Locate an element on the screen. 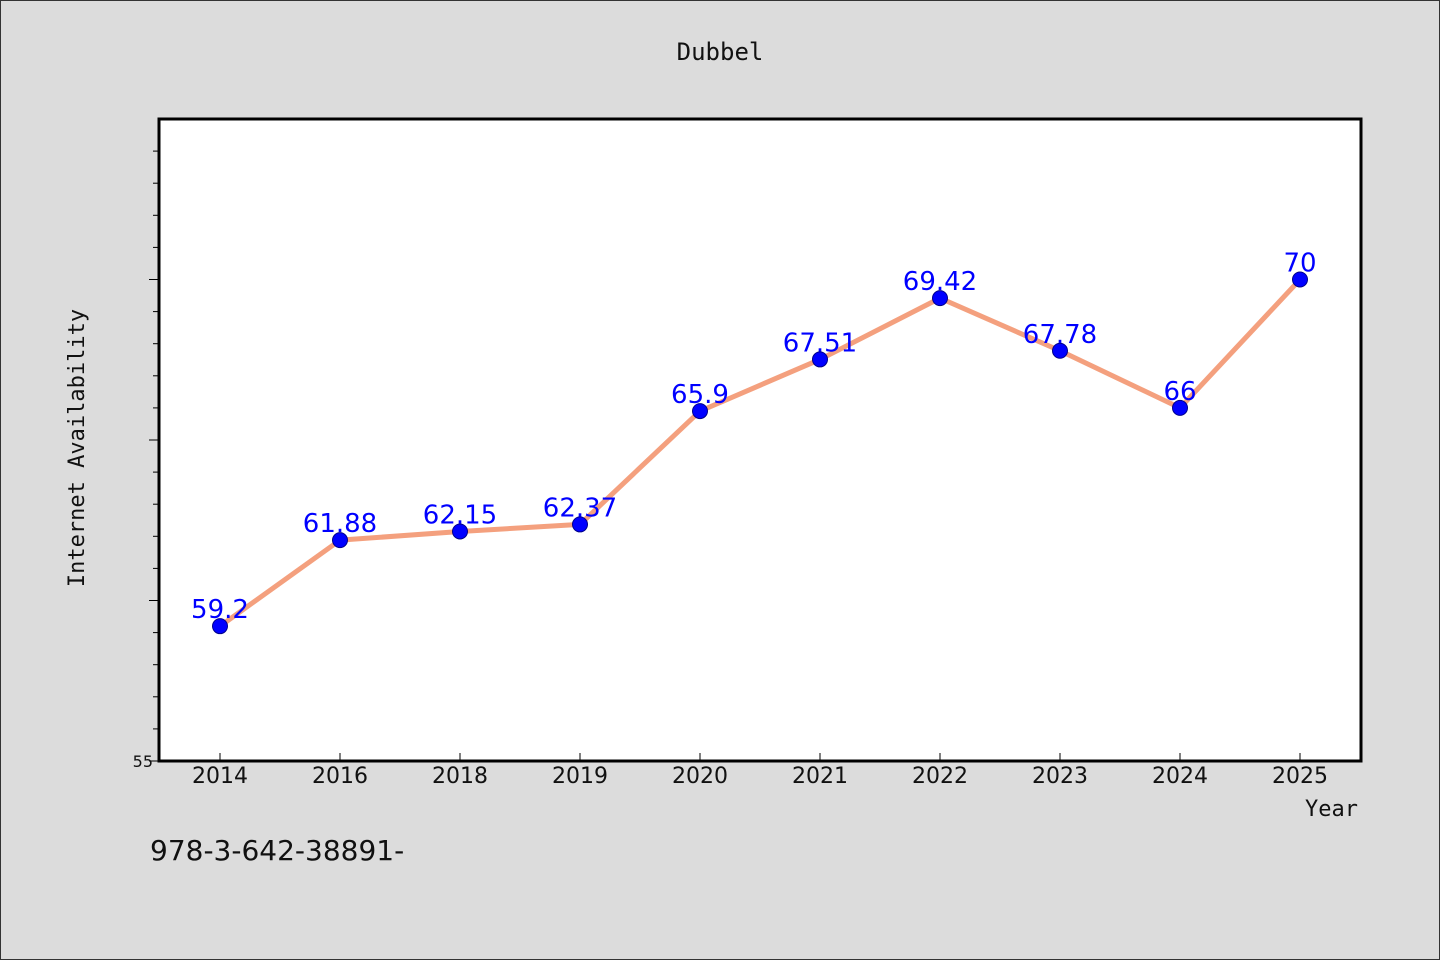 This screenshot has width=1440, height=960. data-label: 70 is located at coordinates (1299, 264).